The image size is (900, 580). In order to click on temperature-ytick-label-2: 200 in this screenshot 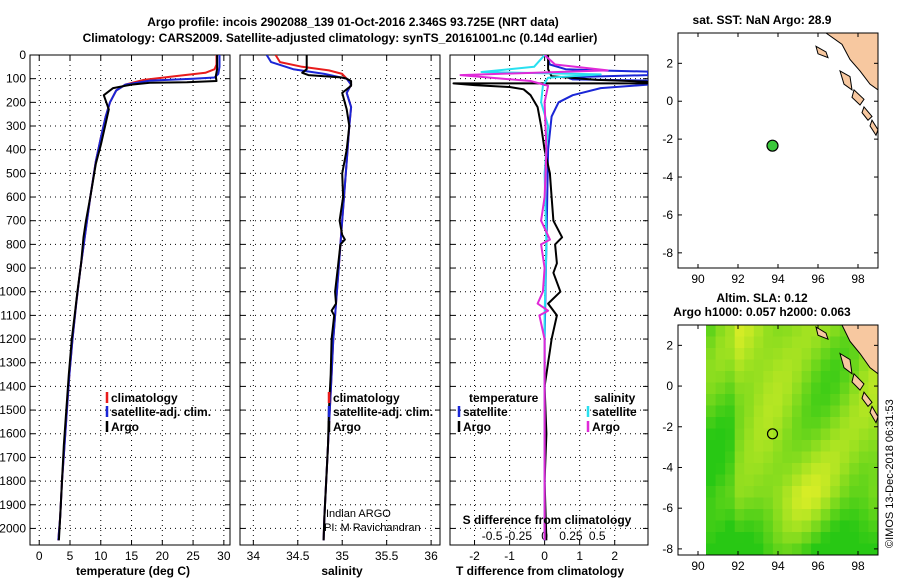, I will do `click(16, 102)`.